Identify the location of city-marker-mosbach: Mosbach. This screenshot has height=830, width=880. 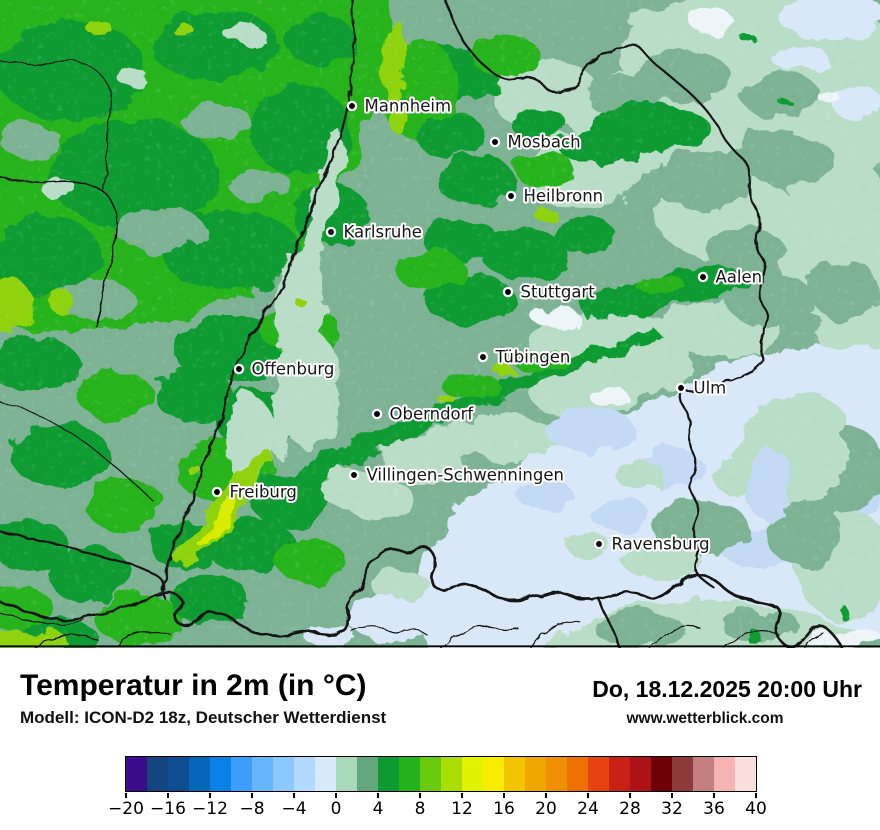
(536, 142).